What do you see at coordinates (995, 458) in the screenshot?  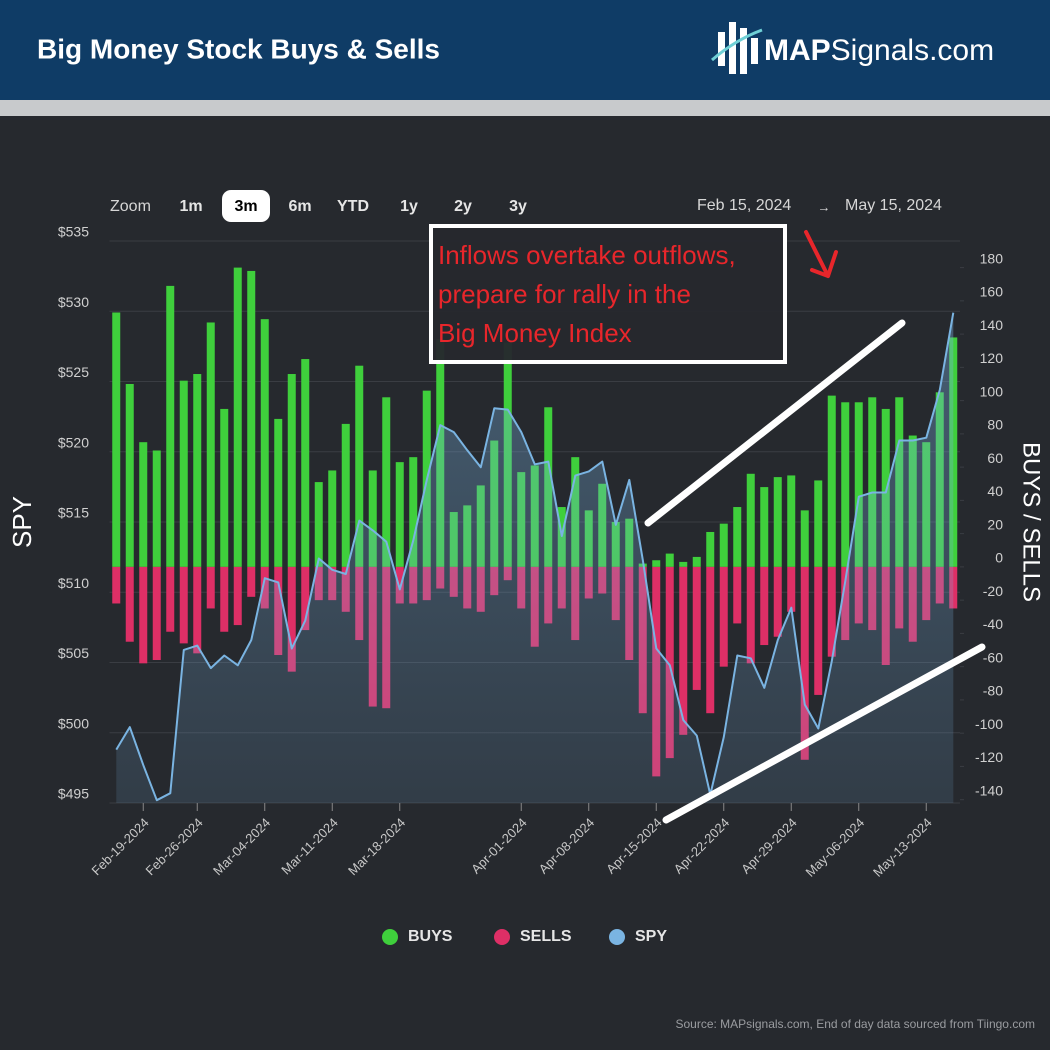 I see `y2-tick-label: 60` at bounding box center [995, 458].